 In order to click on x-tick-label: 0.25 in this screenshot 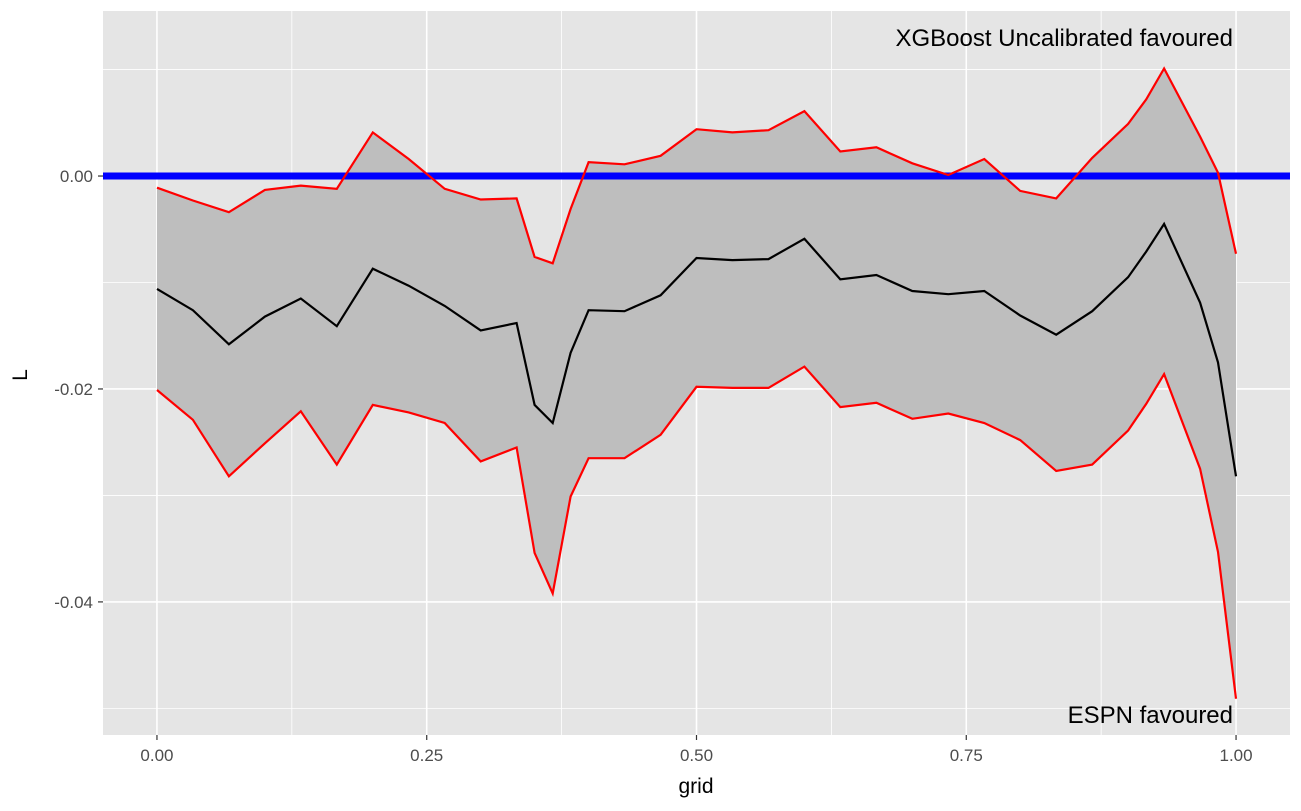, I will do `click(426, 755)`.